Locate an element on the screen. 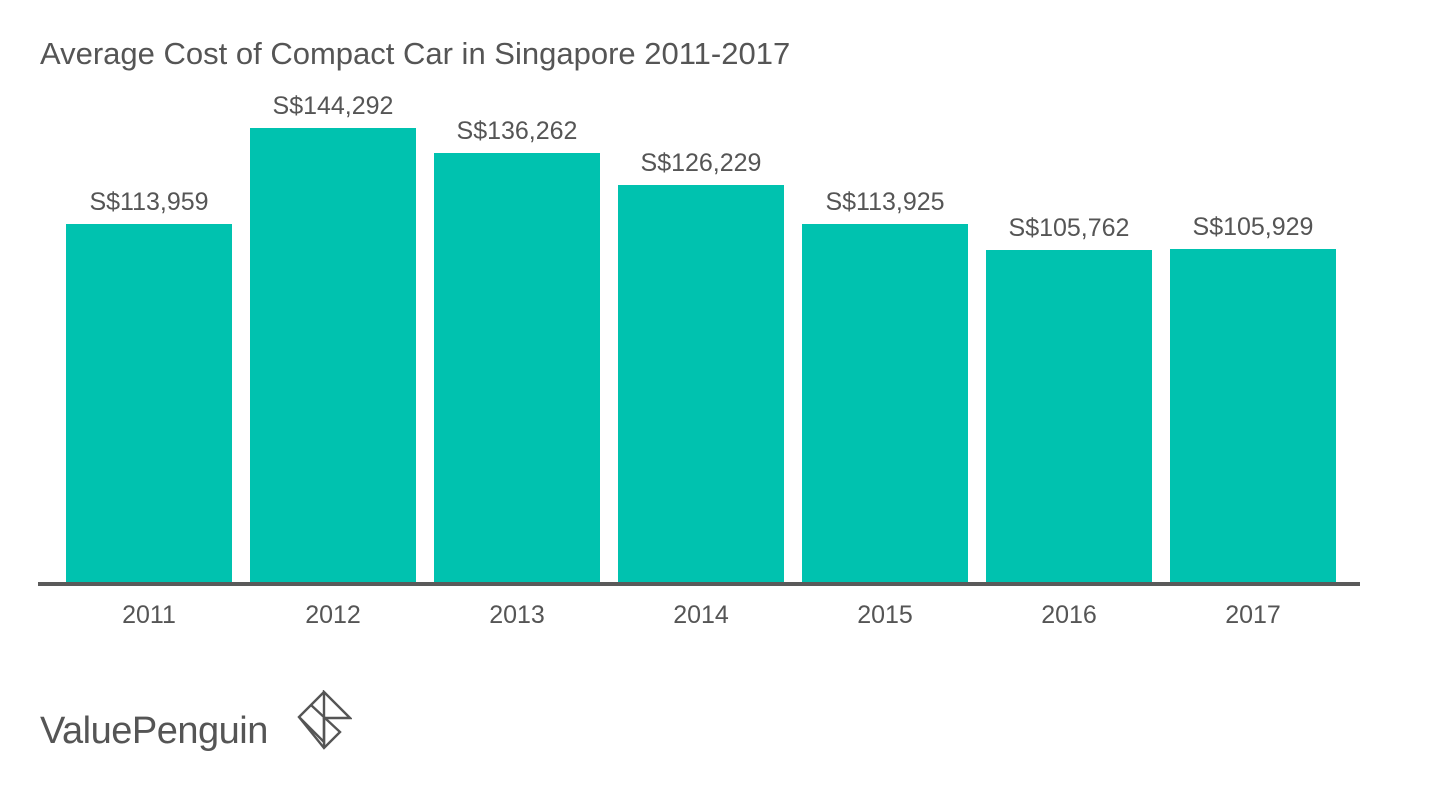 This screenshot has width=1440, height=796. bar-2014 is located at coordinates (701, 384).